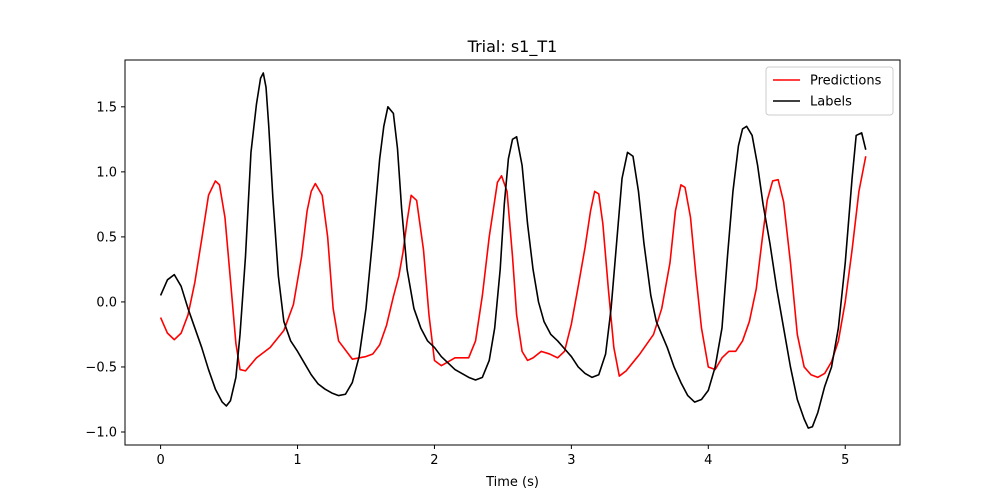  I want to click on x-tick-label: 3, so click(571, 460).